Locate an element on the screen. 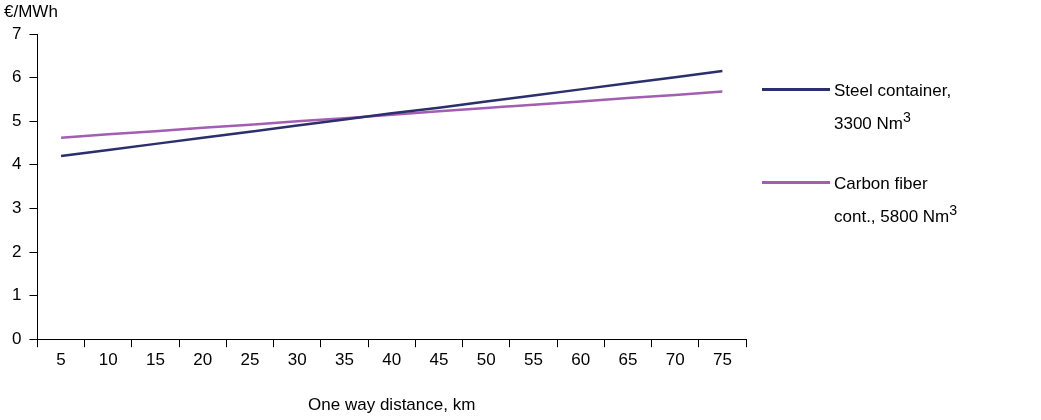 Image resolution: width=1041 pixels, height=420 pixels. y-axis-title: €/MWh is located at coordinates (31, 12).